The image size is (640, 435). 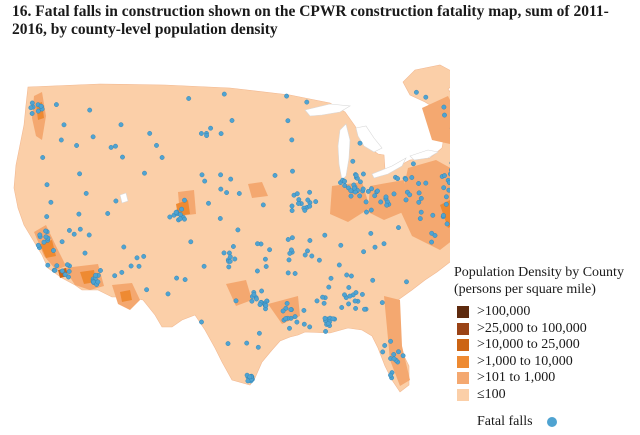 I want to click on legend-label: >1,000 to 10,000, so click(x=525, y=361).